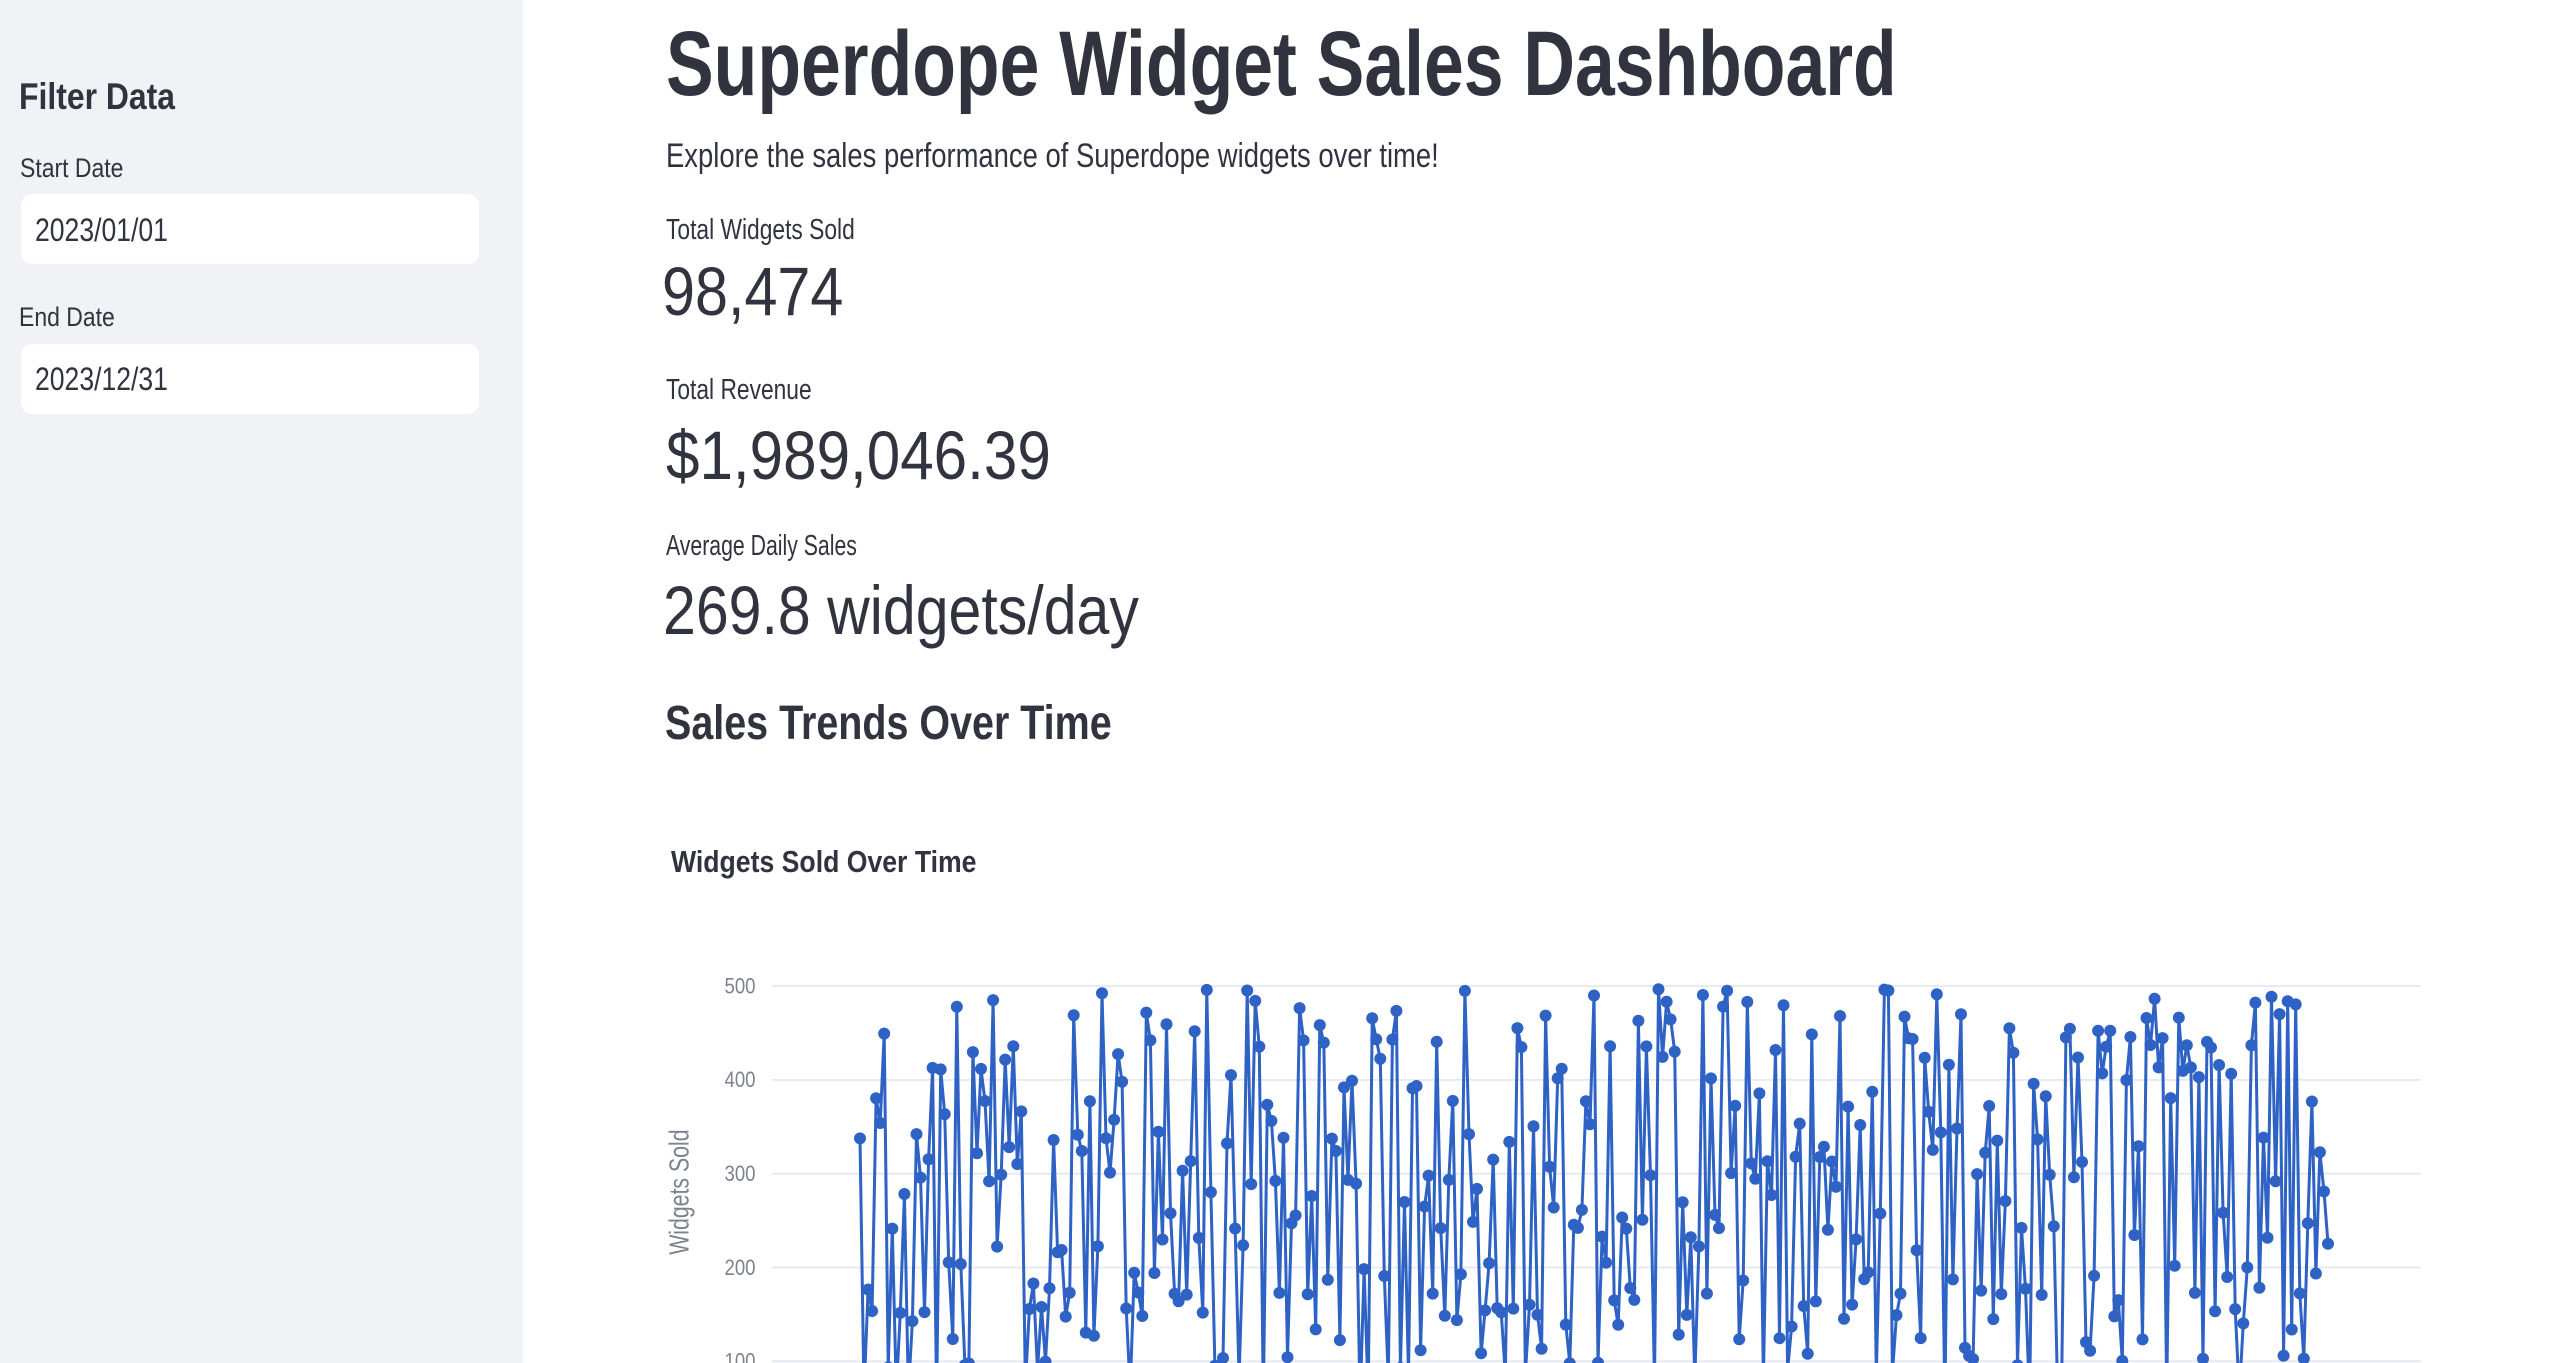  What do you see at coordinates (679, 1191) in the screenshot?
I see `svg-text: Widgets Sold` at bounding box center [679, 1191].